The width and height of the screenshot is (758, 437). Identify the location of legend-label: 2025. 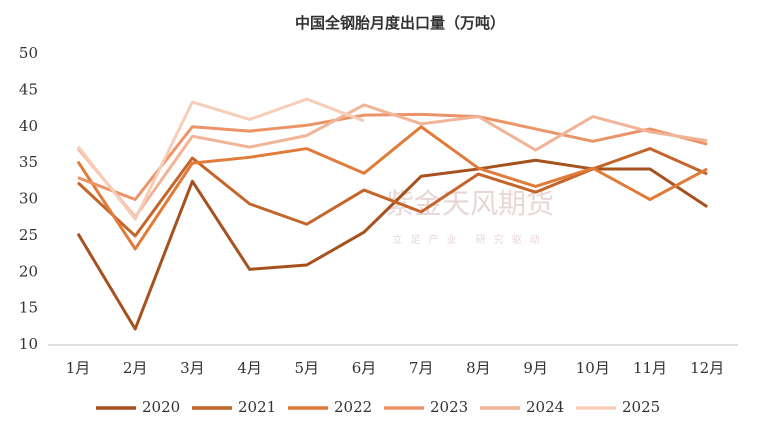
(641, 407).